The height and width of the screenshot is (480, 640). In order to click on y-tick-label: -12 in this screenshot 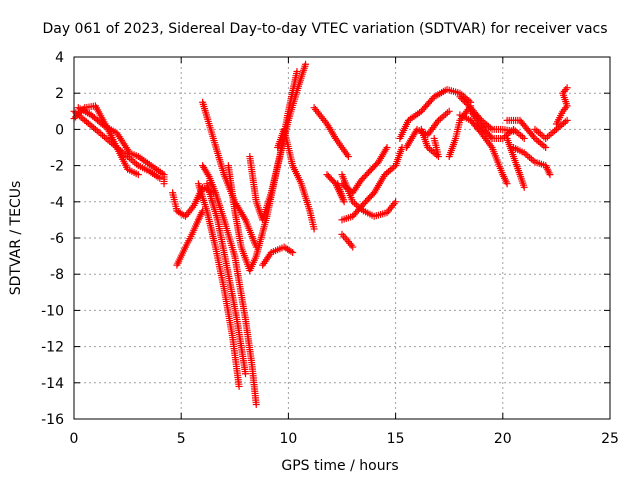, I will do `click(52, 348)`.